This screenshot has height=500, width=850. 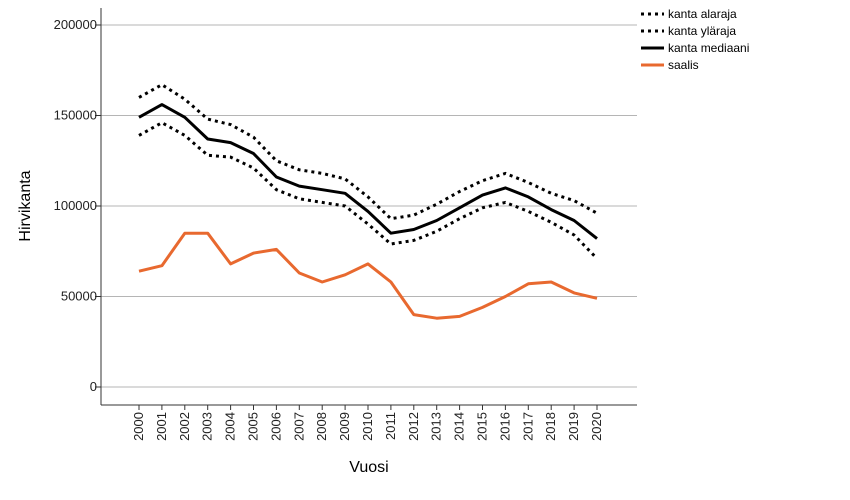 I want to click on x-tick-label: 2015, so click(x=482, y=426).